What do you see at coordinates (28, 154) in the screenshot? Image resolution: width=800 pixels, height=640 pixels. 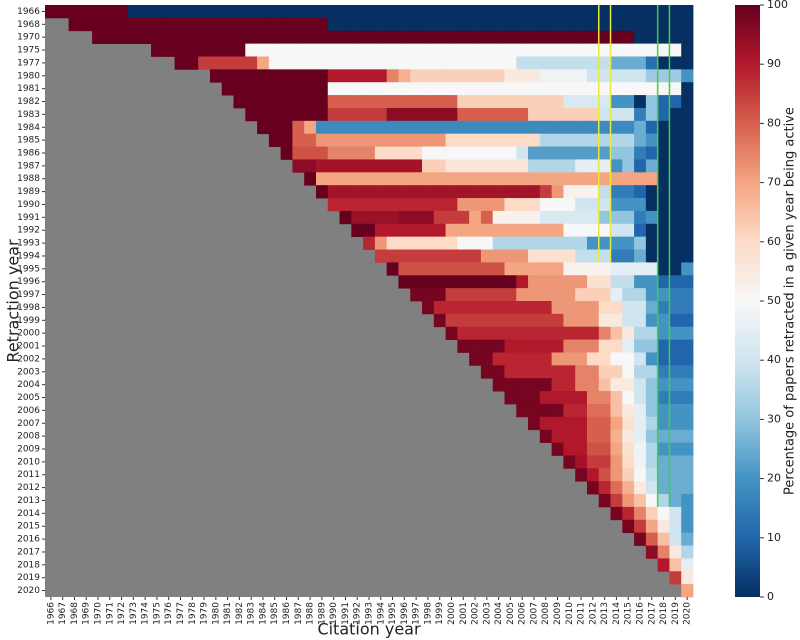 I see `y-tick-label: 1986` at bounding box center [28, 154].